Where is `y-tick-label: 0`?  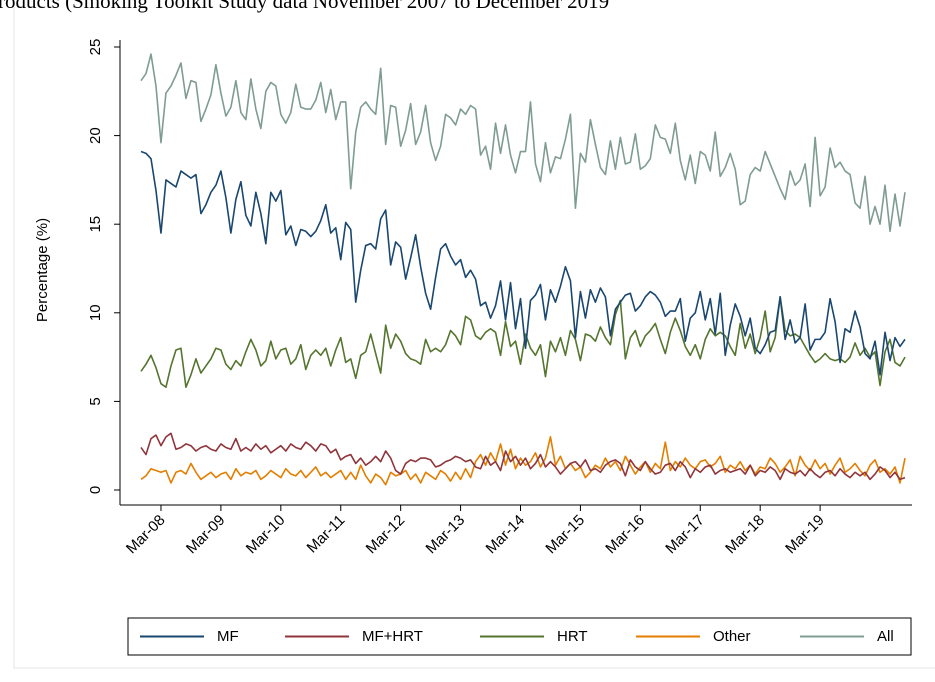 y-tick-label: 0 is located at coordinates (95, 490).